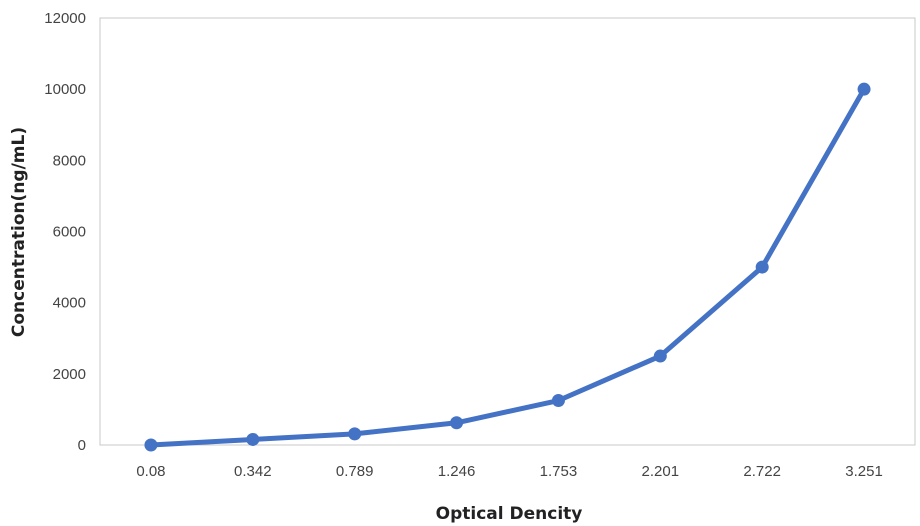 The width and height of the screenshot is (920, 526). What do you see at coordinates (19, 232) in the screenshot?
I see `y-axis-title: Concentration(ng/mL)` at bounding box center [19, 232].